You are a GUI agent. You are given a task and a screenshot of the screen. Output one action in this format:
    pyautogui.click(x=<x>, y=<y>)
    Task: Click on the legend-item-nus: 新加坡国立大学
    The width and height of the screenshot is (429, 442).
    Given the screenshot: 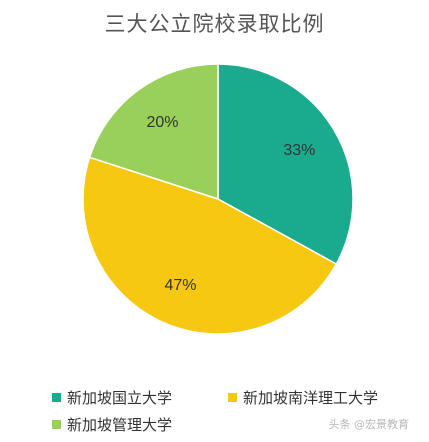 What is the action you would take?
    pyautogui.click(x=112, y=397)
    